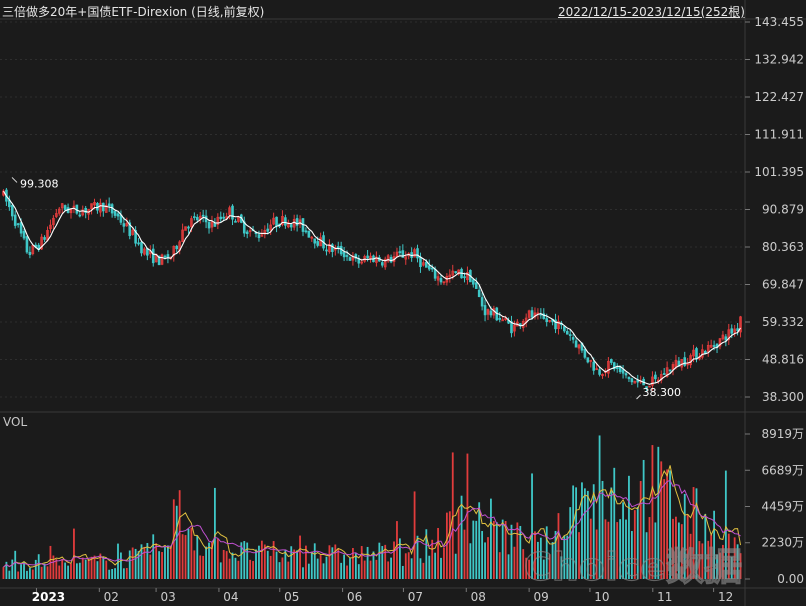  What do you see at coordinates (354, 597) in the screenshot?
I see `time-tick-label: 06` at bounding box center [354, 597].